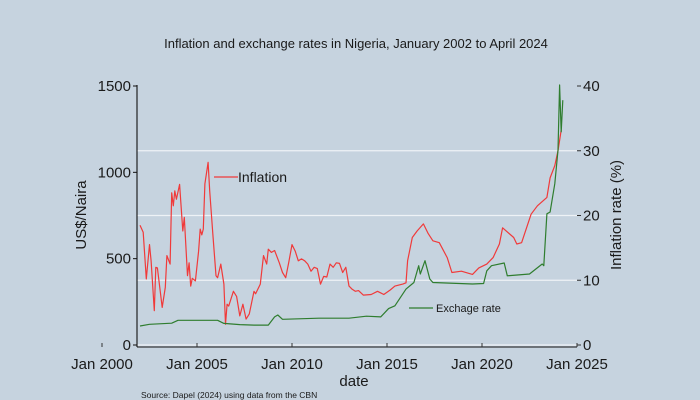 The width and height of the screenshot is (700, 400). I want to click on x-tick-label: Jan 2000, so click(102, 364).